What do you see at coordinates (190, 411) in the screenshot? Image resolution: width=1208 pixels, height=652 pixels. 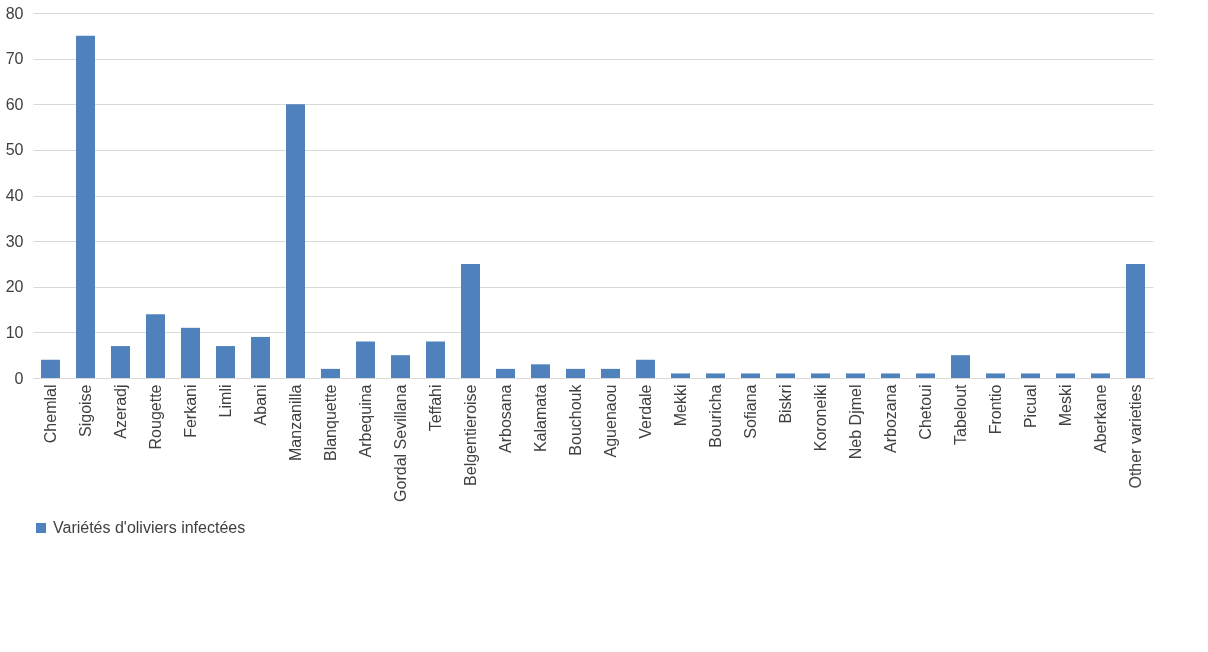 I see `x-tick-label: Ferkani` at bounding box center [190, 411].